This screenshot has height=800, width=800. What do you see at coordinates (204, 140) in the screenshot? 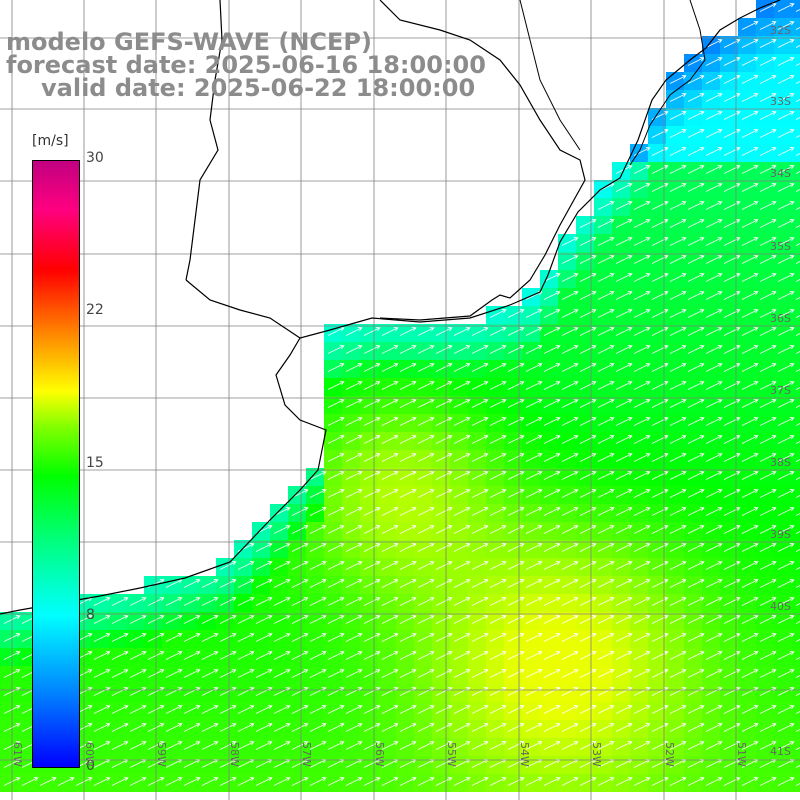
I see `uruguay-river-border` at bounding box center [204, 140].